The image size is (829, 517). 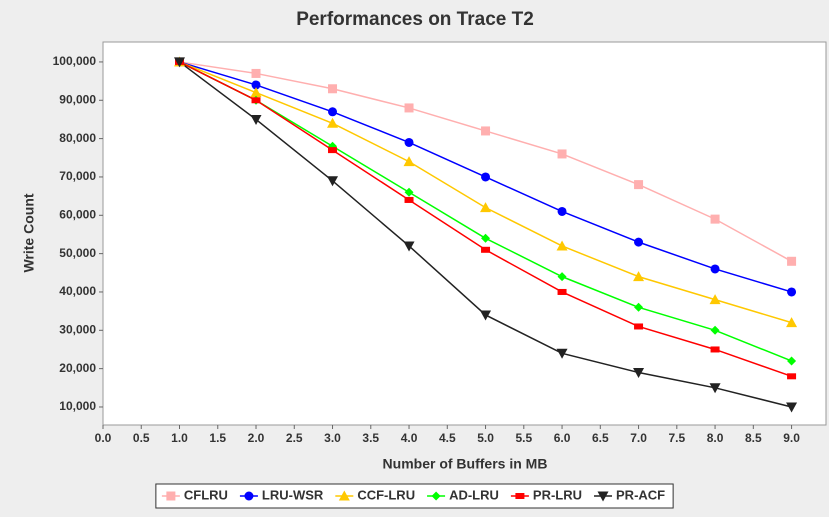 I want to click on y-tick-label: 40,000, so click(x=77, y=291).